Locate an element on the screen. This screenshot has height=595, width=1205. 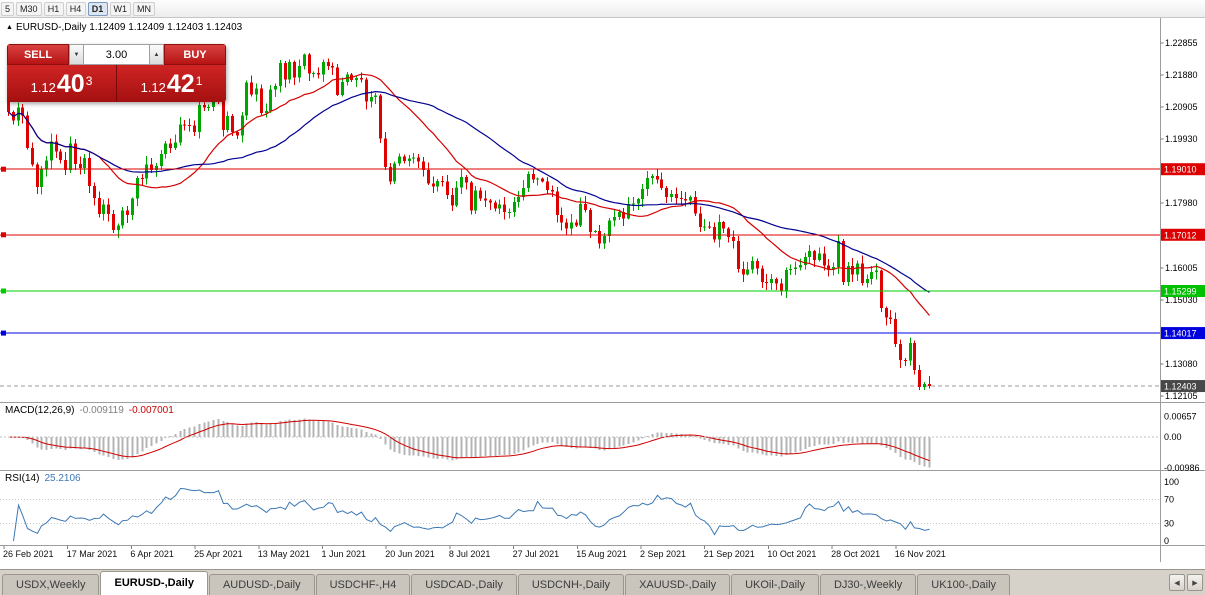
svg-text: 1.15299 is located at coordinates (1180, 292).